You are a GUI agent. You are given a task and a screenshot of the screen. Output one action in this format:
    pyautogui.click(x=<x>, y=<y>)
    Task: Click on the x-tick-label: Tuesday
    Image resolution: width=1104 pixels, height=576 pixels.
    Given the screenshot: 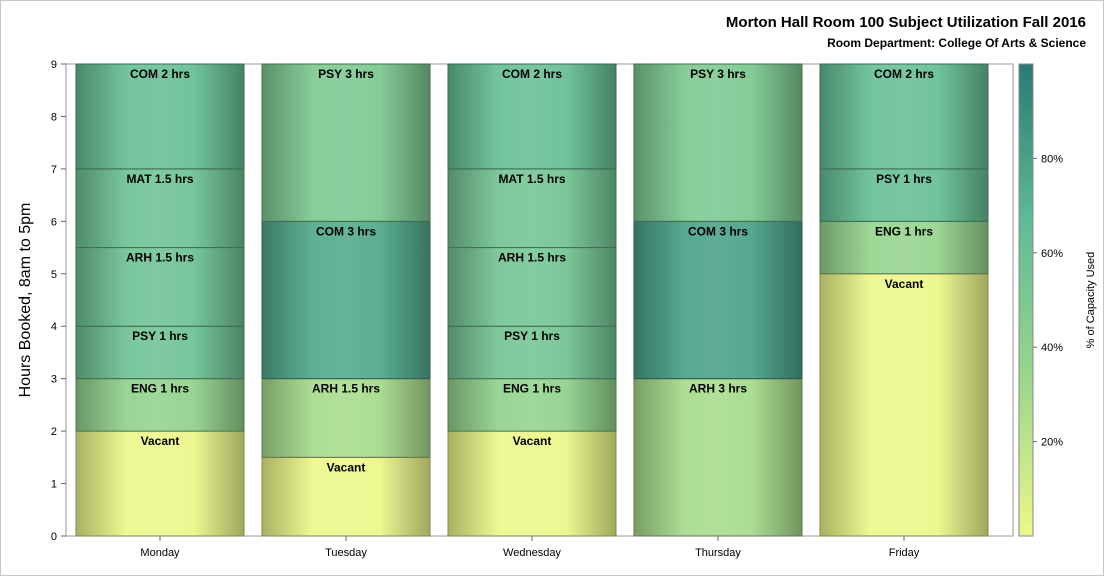 What is the action you would take?
    pyautogui.click(x=346, y=553)
    